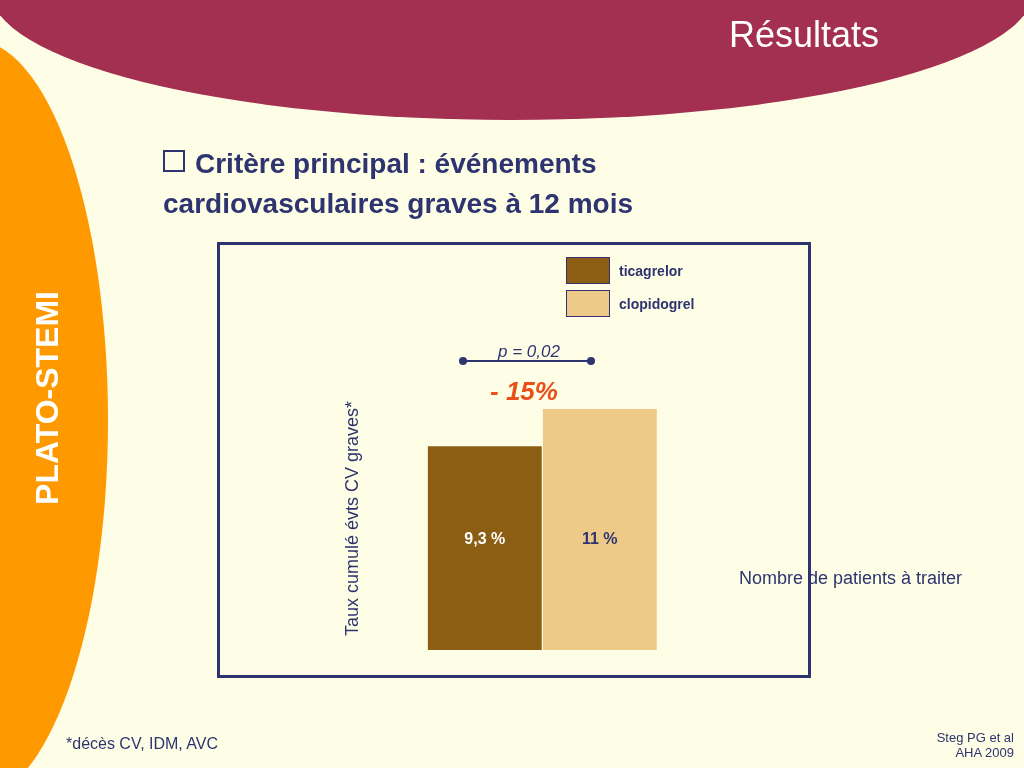  I want to click on legend-label: clopidogrel, so click(657, 303).